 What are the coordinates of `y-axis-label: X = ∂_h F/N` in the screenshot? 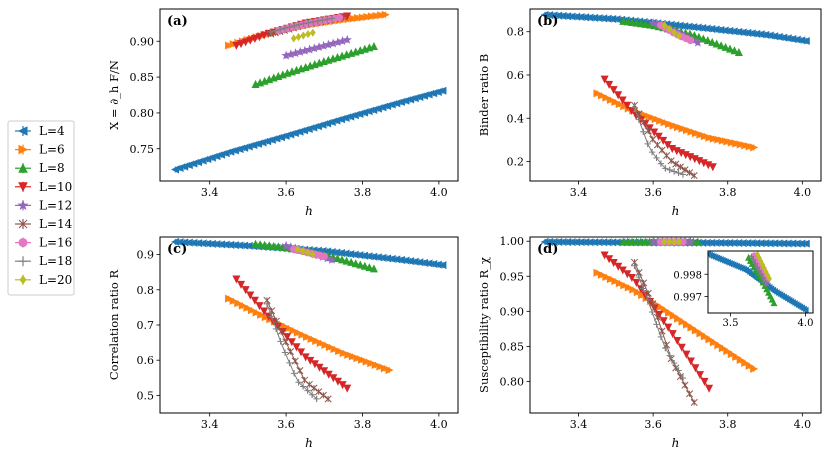 It's located at (114, 95).